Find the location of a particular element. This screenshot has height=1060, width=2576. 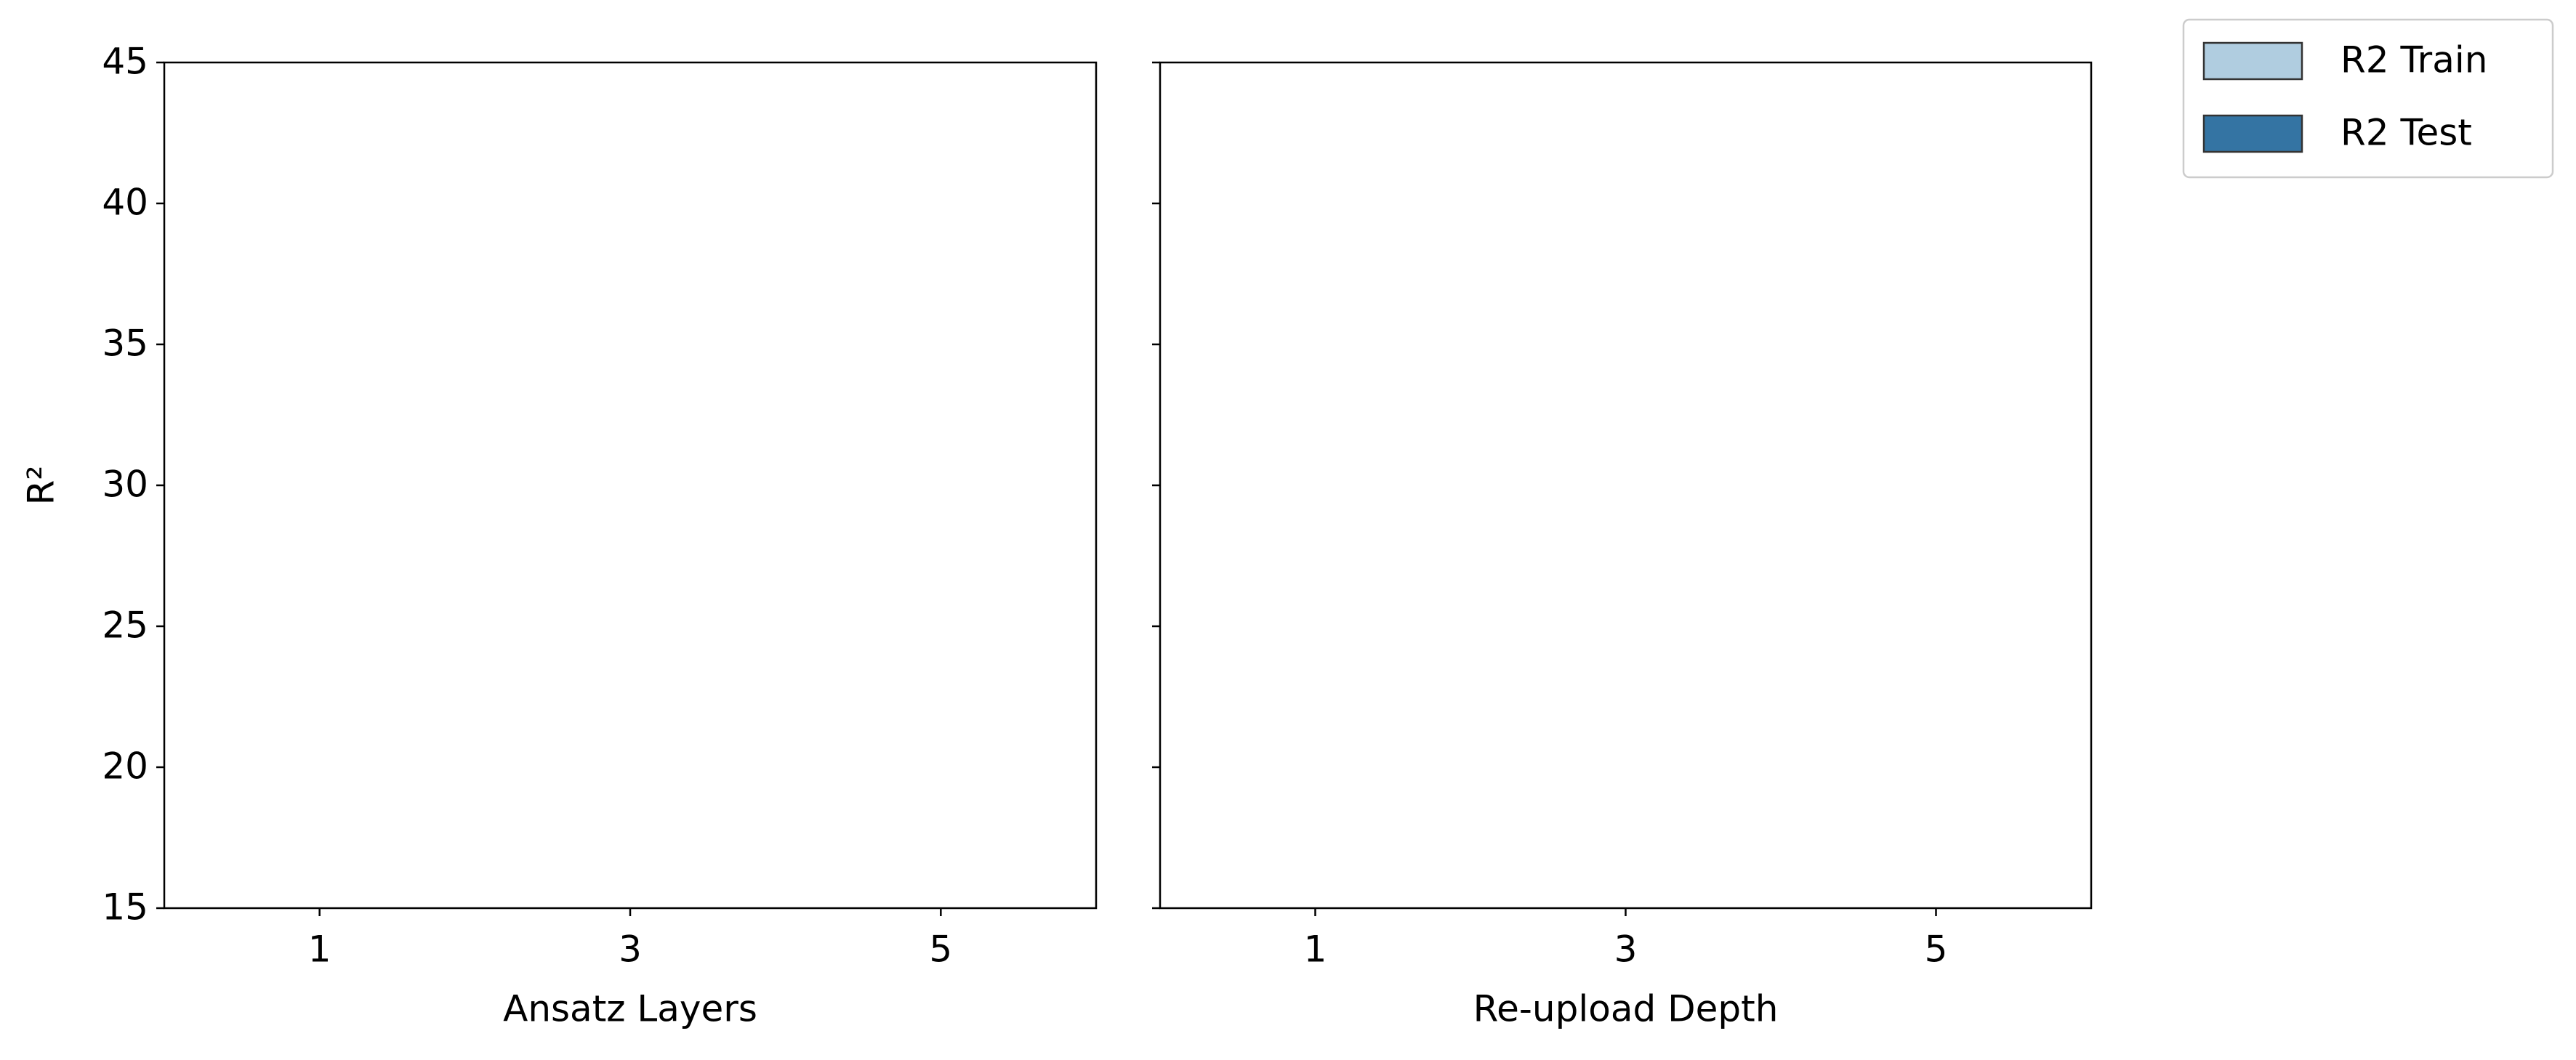

y-tick-label: 40 is located at coordinates (125, 203).